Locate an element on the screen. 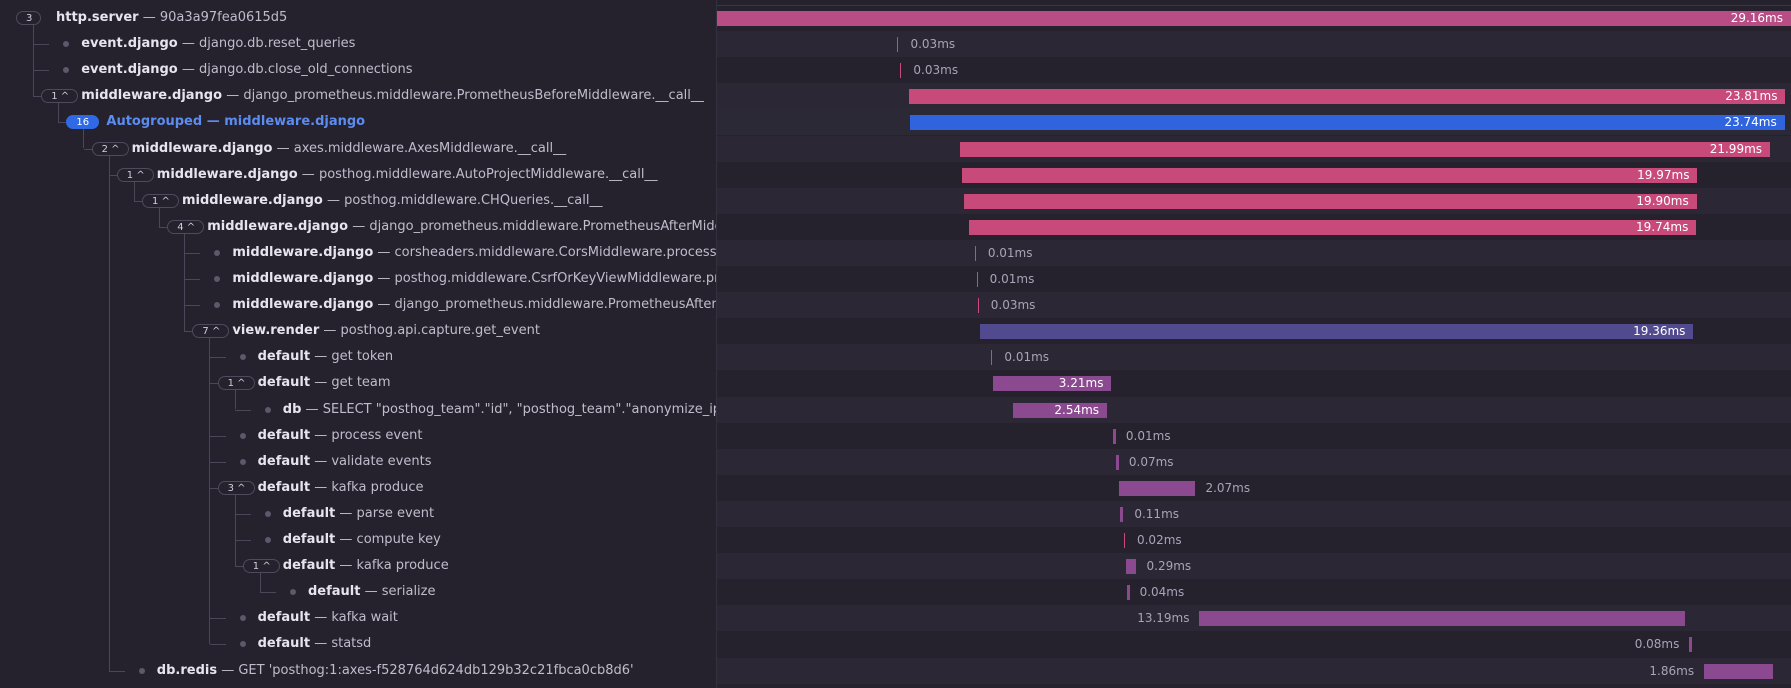  timeline-row: 19.74ms is located at coordinates (1254, 227).